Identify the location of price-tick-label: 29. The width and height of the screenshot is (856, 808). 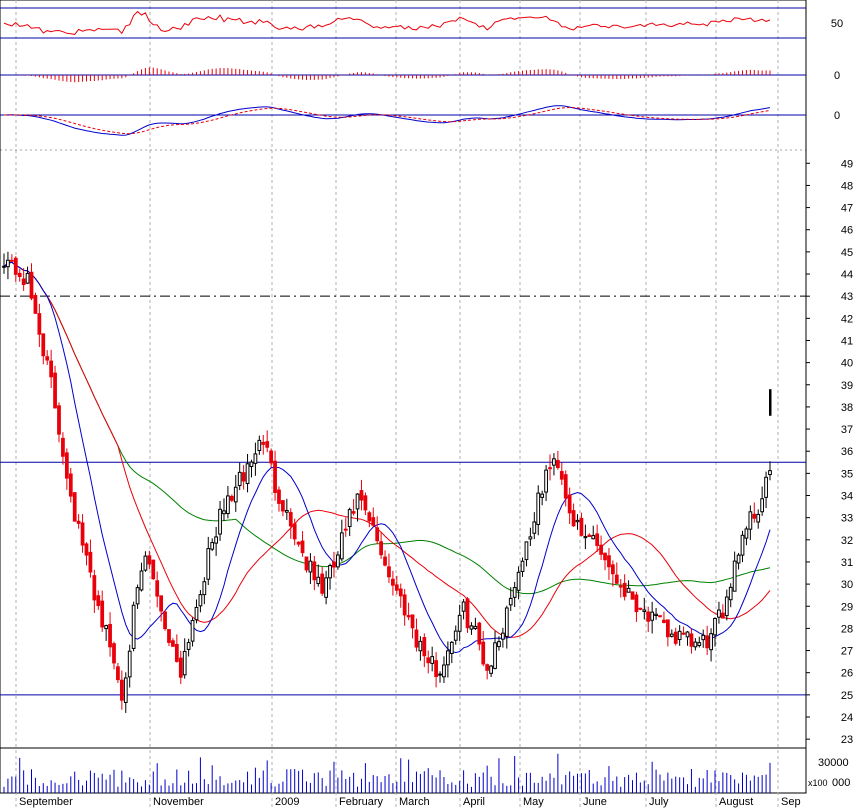
(847, 607).